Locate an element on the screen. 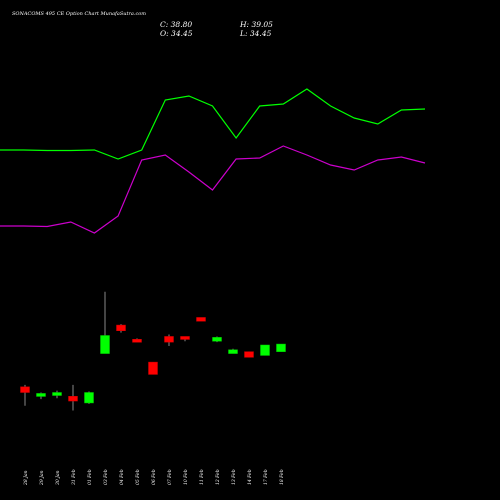 This screenshot has height=500, width=500. candle-bodies is located at coordinates (153, 360).